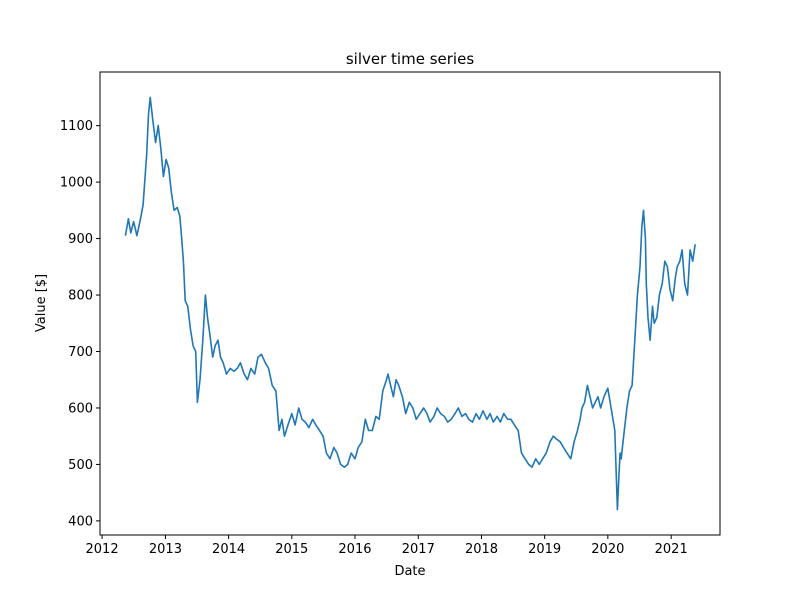 This screenshot has width=800, height=600. I want to click on y-tick-label: 600, so click(80, 408).